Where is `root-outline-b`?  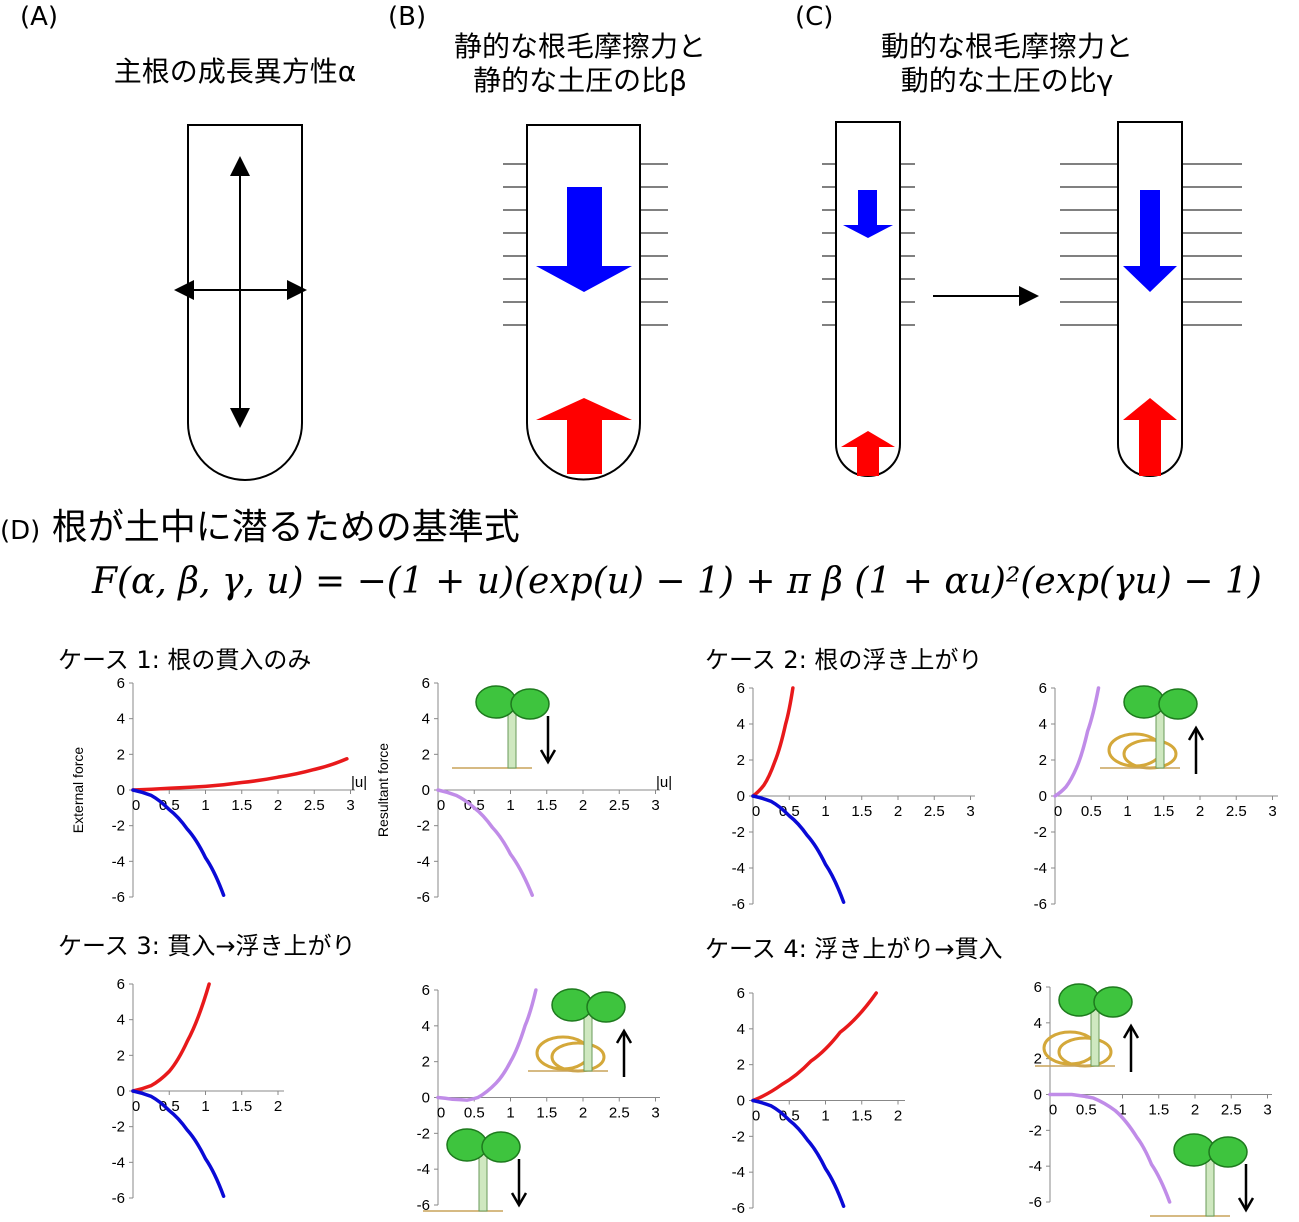 root-outline-b is located at coordinates (583, 302).